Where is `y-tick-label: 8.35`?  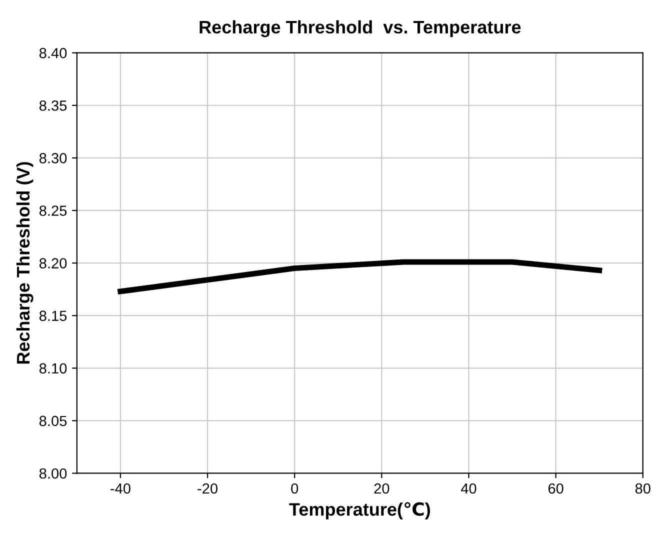
y-tick-label: 8.35 is located at coordinates (53, 105).